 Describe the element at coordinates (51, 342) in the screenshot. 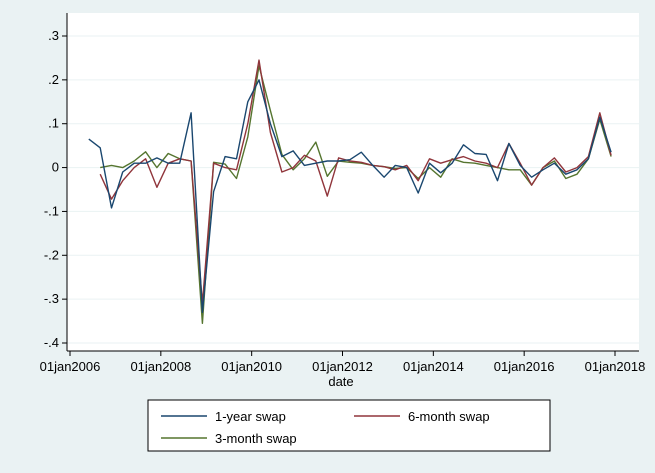

I see `y-tick-label: -.4` at that location.